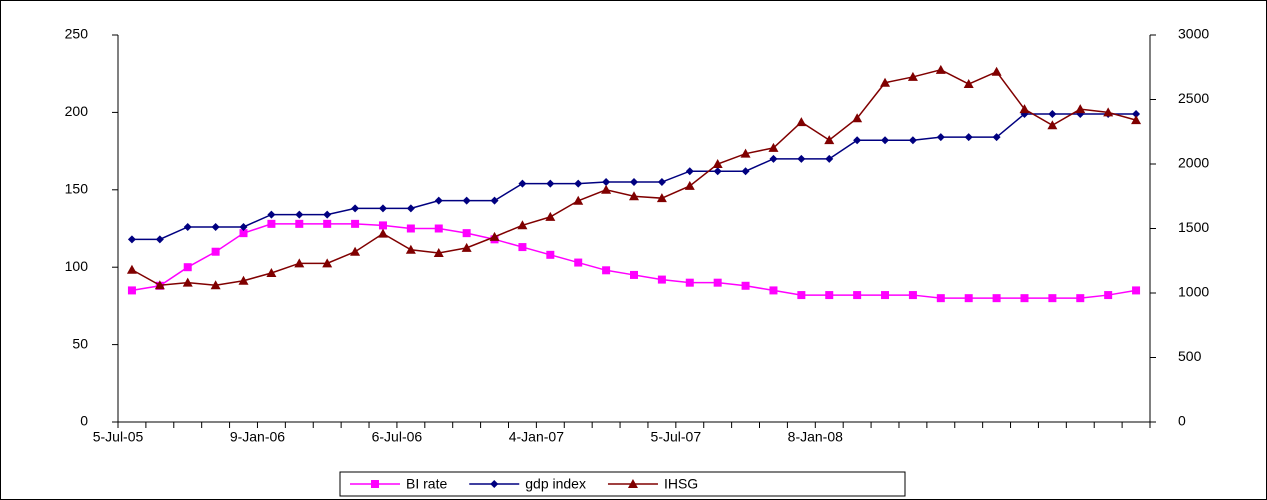 The width and height of the screenshot is (1267, 500). I want to click on legend-label: gdp index, so click(555, 484).